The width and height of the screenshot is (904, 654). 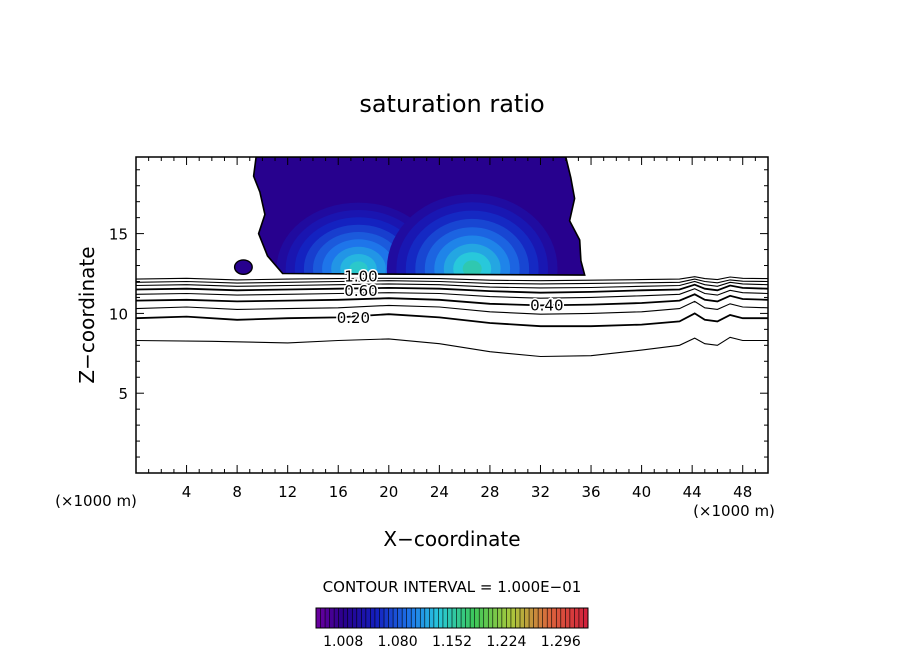 I want to click on colorbar-label-0: 1.008, so click(x=343, y=642).